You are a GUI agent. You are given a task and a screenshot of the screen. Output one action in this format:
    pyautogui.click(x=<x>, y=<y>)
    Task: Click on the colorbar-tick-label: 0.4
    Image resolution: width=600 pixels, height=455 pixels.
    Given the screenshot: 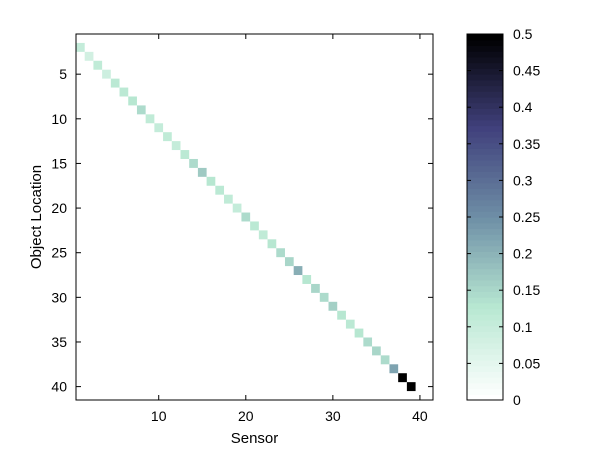 What is the action you would take?
    pyautogui.click(x=523, y=107)
    